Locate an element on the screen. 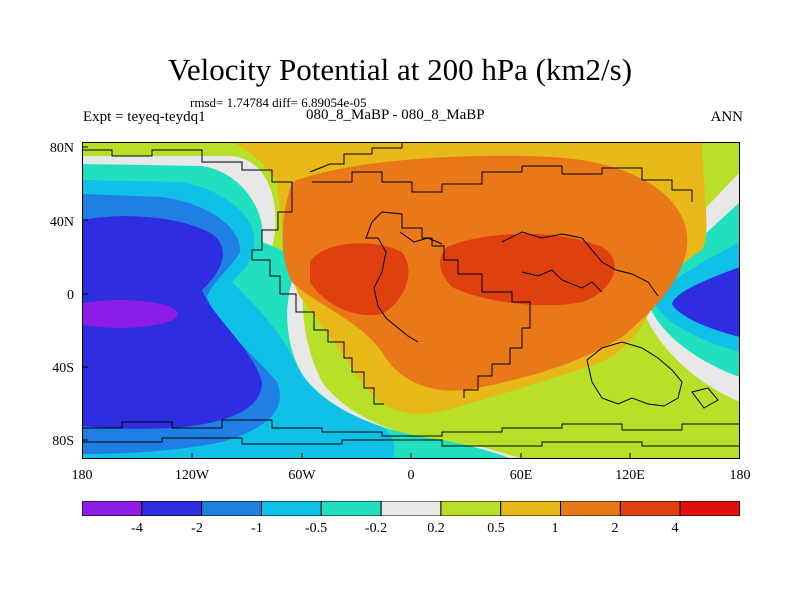 Image resolution: width=800 pixels, height=600 pixels. colorbar is located at coordinates (411, 508).